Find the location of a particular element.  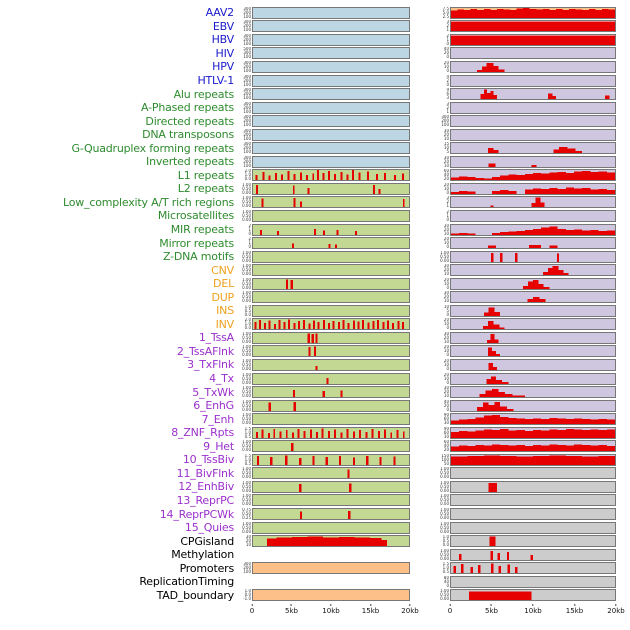

y-tick-label: 90 is located at coordinates (446, 428).